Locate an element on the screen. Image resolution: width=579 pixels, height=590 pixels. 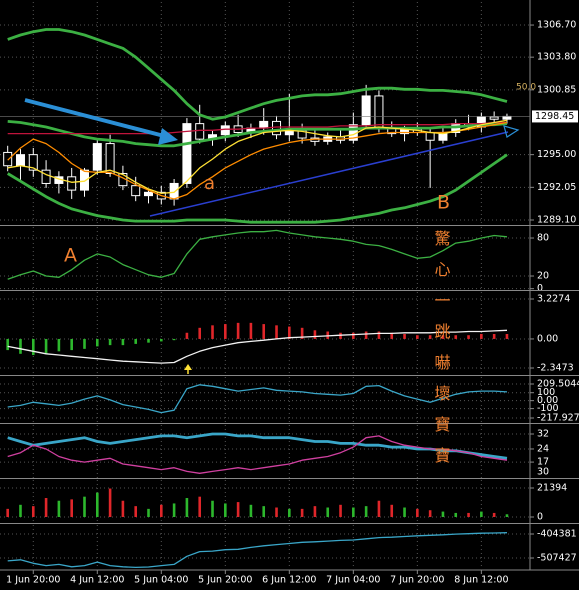
y-tick-label: 1295.00 is located at coordinates (556, 154).